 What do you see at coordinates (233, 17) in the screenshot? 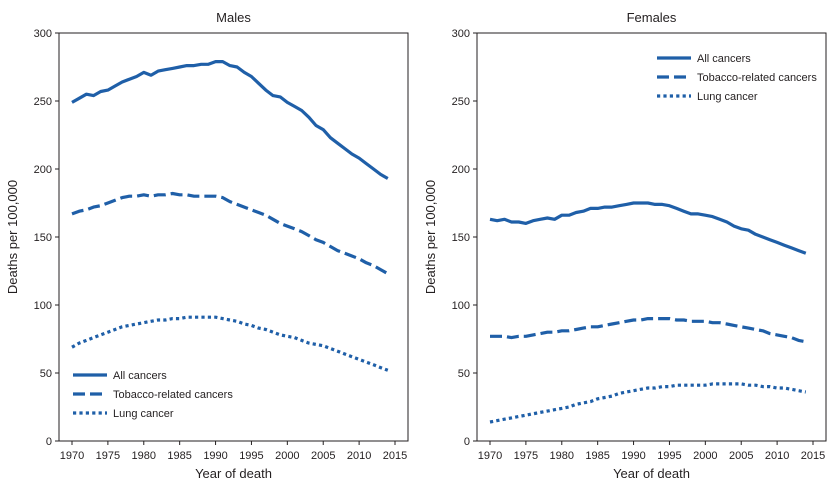
I see `chart-title: Males` at bounding box center [233, 17].